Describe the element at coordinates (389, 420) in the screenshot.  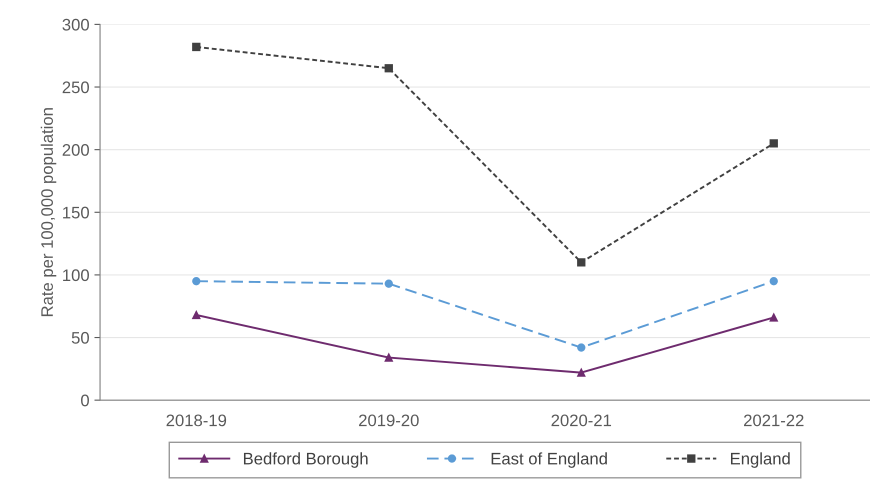
I see `x-tick-label: 2019-20` at that location.